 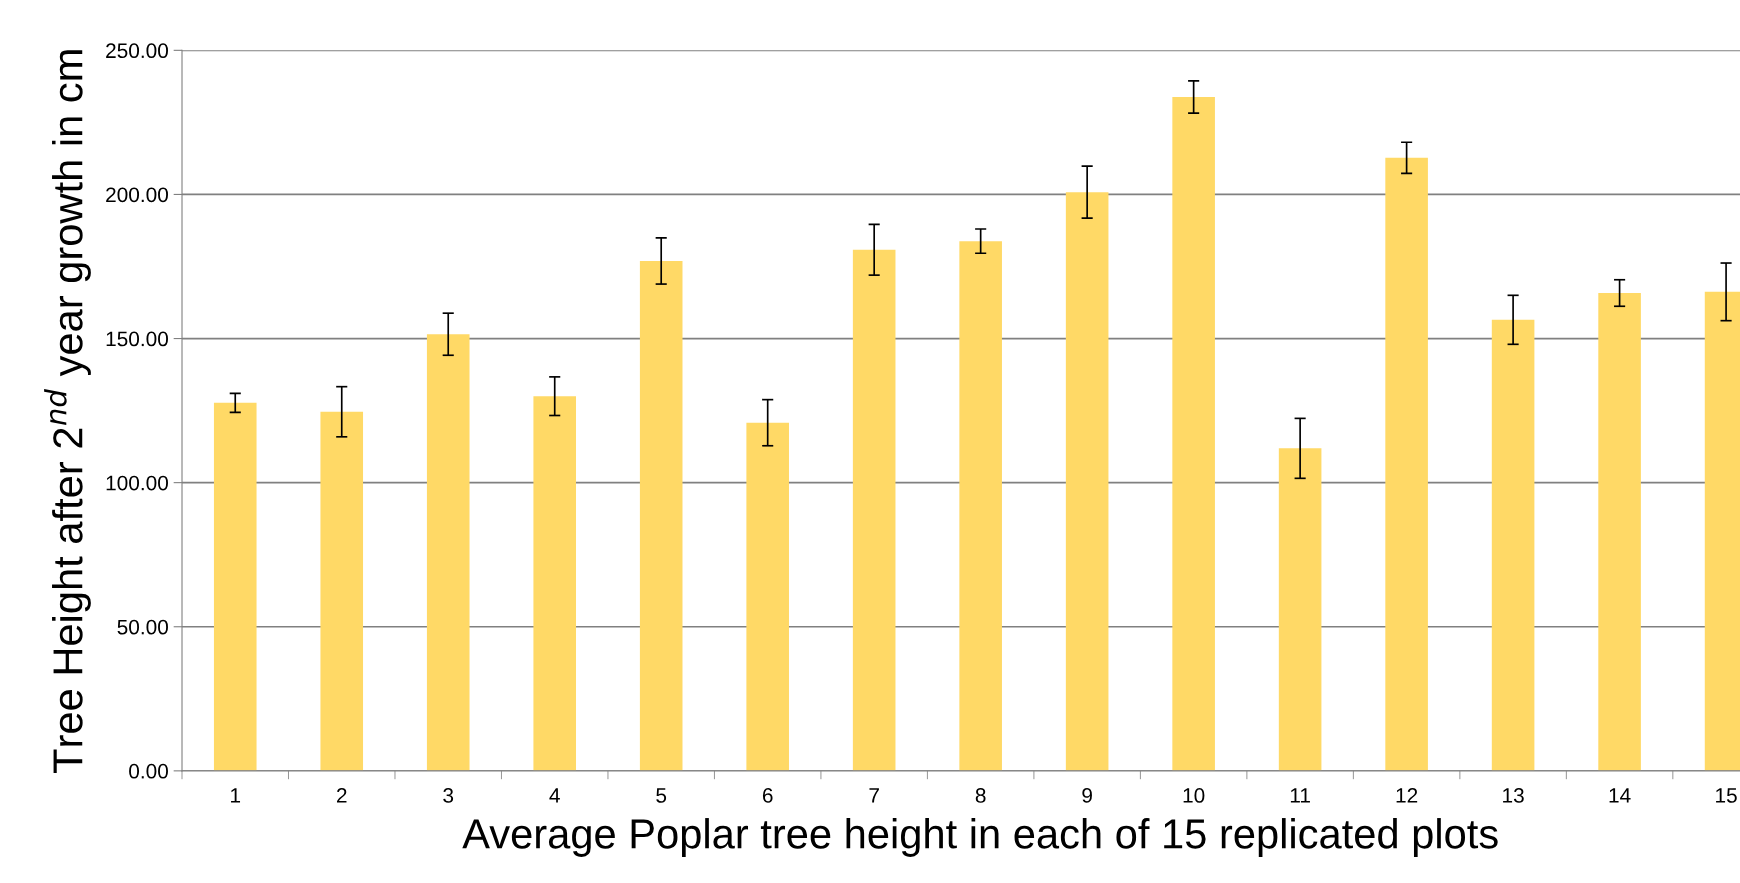 I want to click on x-tick-label: 4, so click(x=554, y=795).